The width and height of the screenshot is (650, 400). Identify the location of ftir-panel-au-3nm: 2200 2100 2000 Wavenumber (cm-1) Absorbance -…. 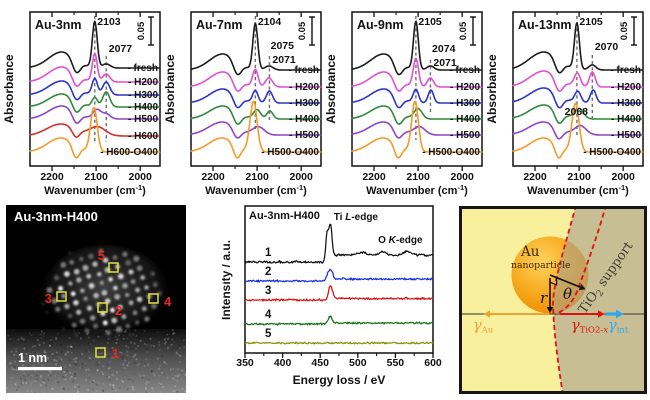
(84, 101).